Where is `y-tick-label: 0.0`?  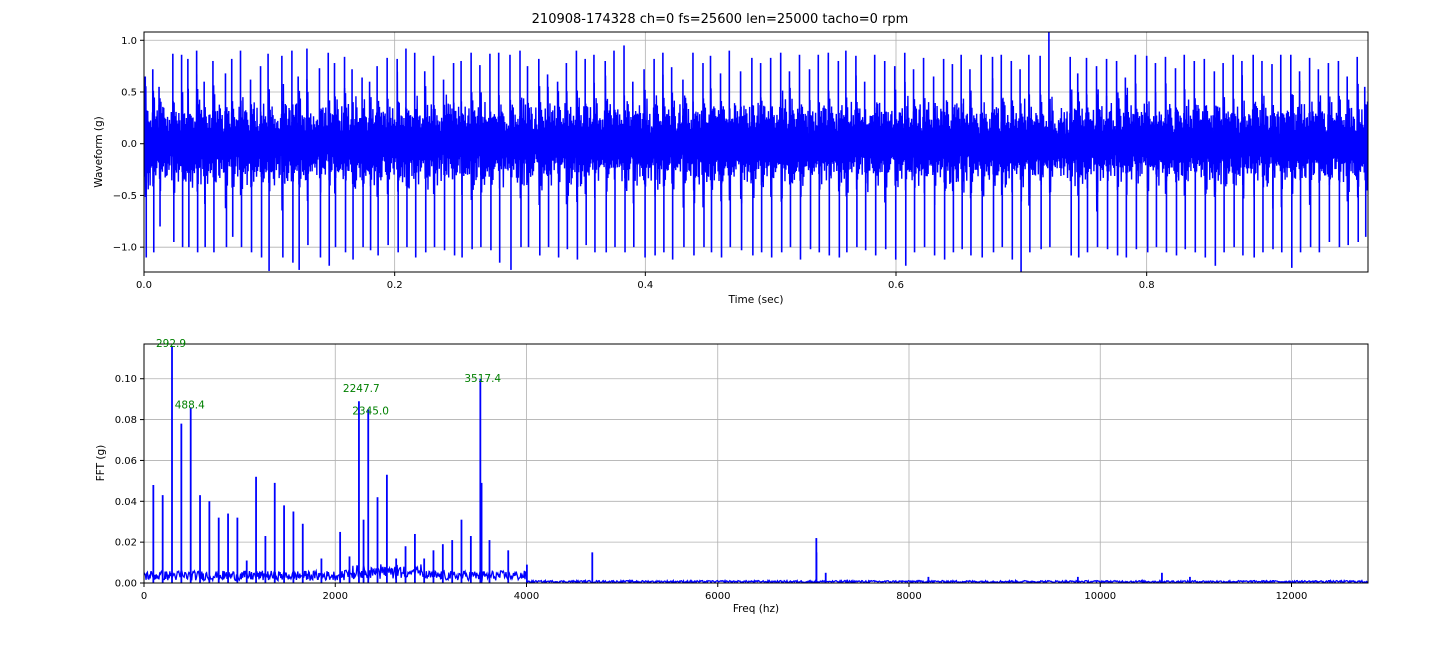 y-tick-label: 0.0 is located at coordinates (129, 144).